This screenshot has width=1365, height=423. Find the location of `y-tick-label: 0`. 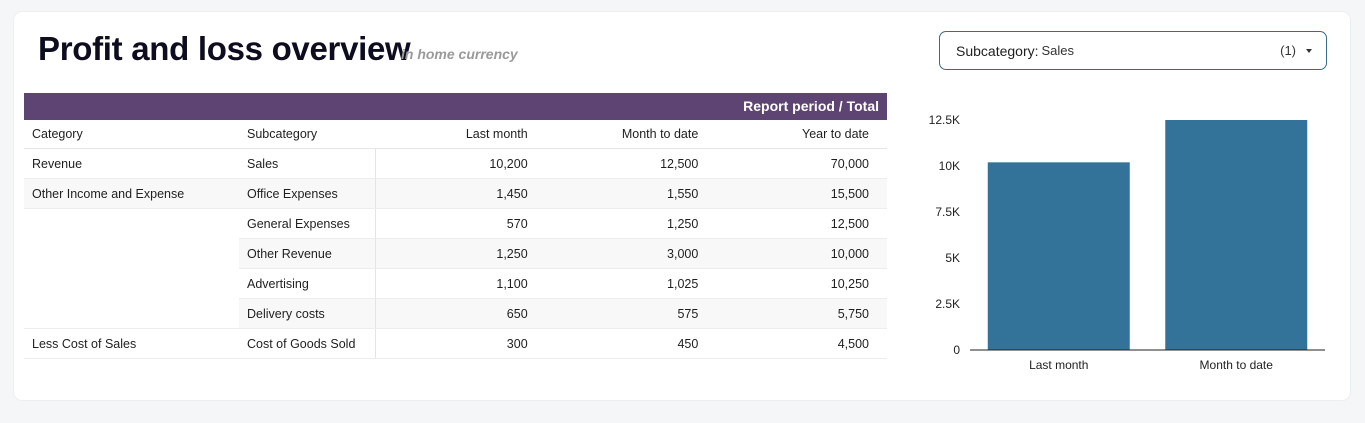

y-tick-label: 0 is located at coordinates (956, 350).